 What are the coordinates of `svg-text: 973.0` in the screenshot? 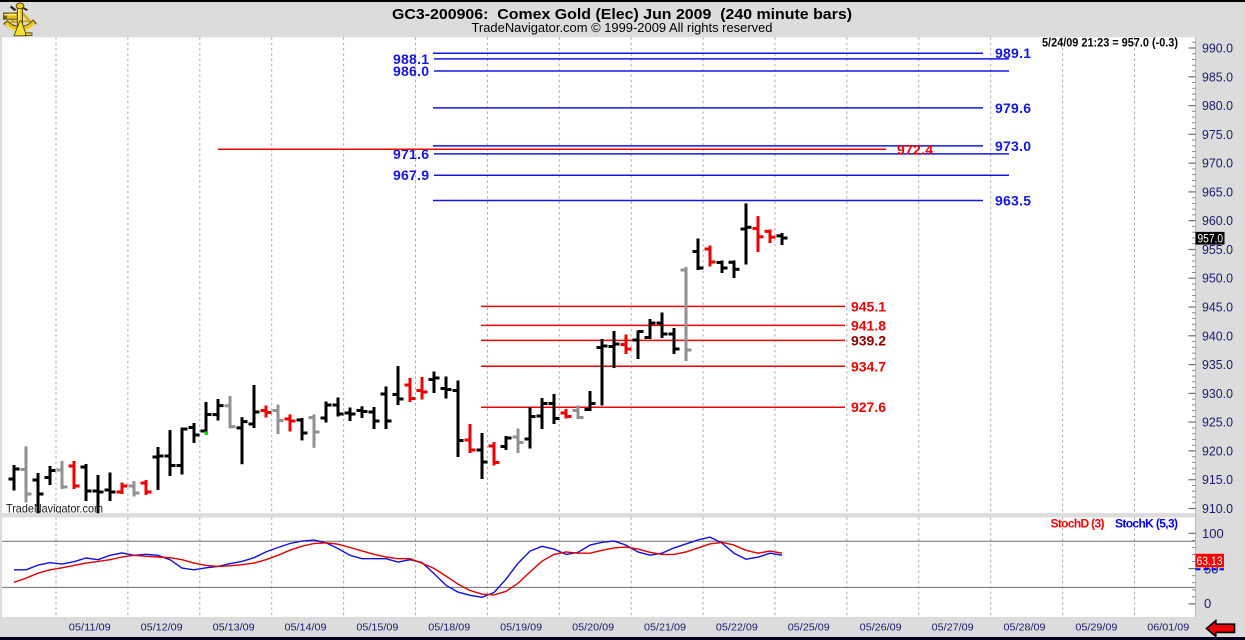 It's located at (1013, 146).